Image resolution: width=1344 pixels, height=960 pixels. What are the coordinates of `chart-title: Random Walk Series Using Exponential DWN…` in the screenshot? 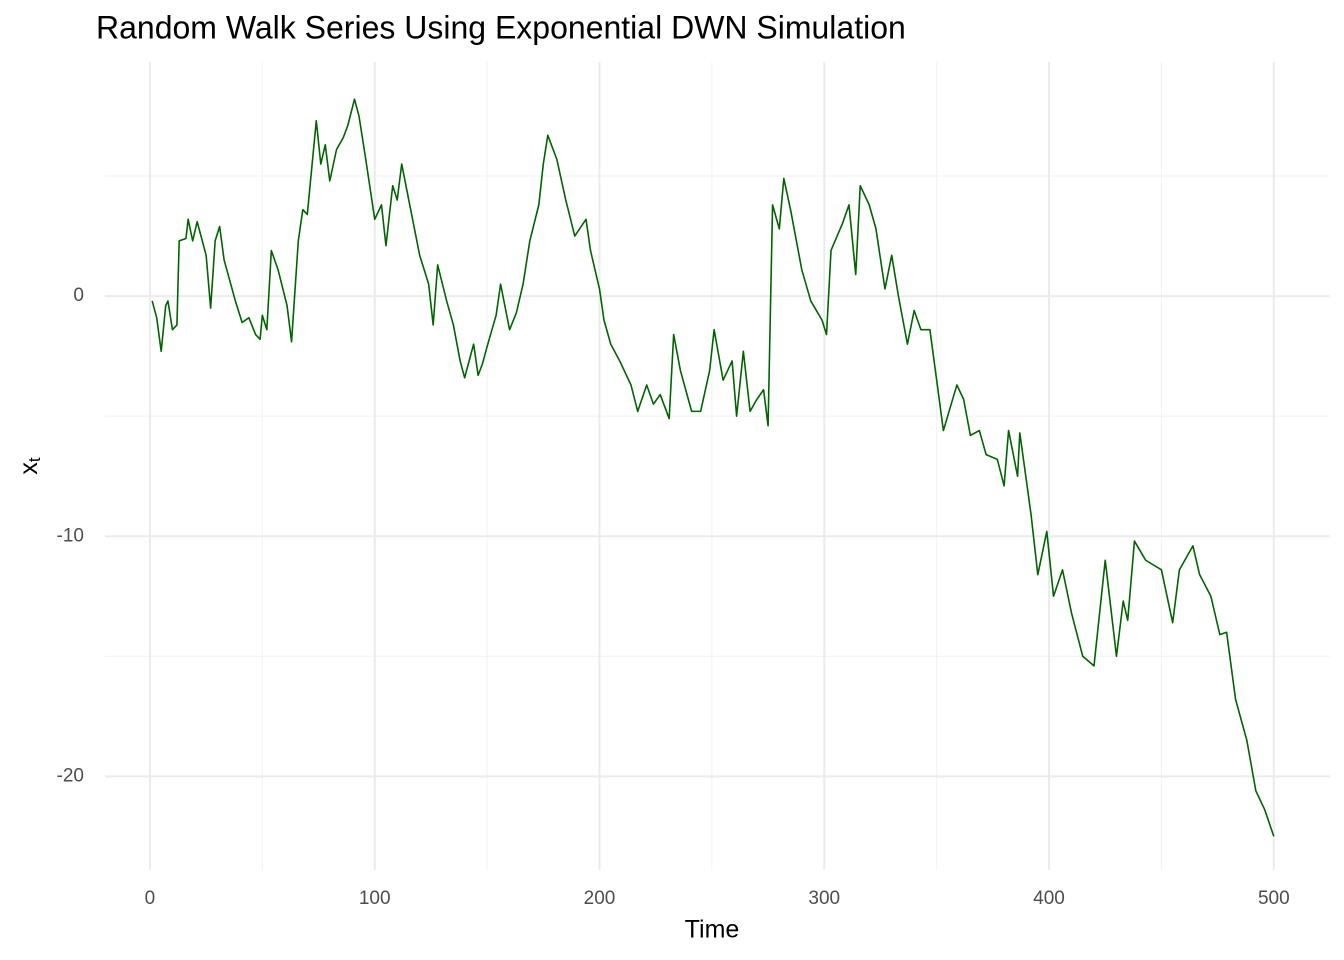 It's located at (501, 27).